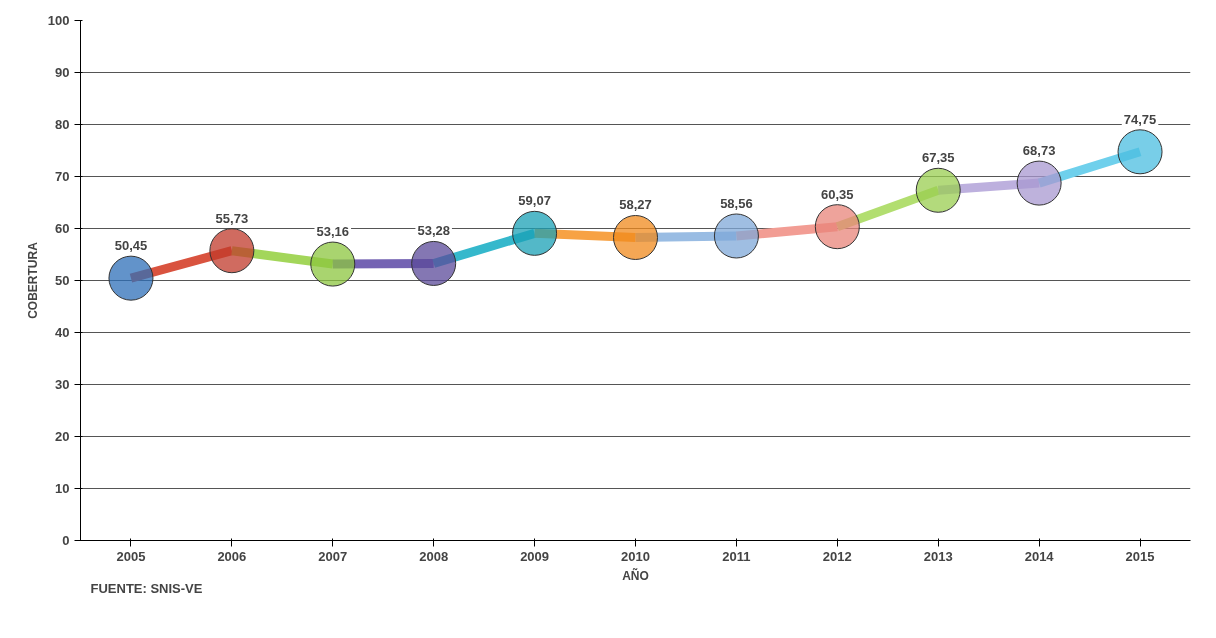 The image size is (1216, 638). I want to click on y-tick-label: 70, so click(62, 176).